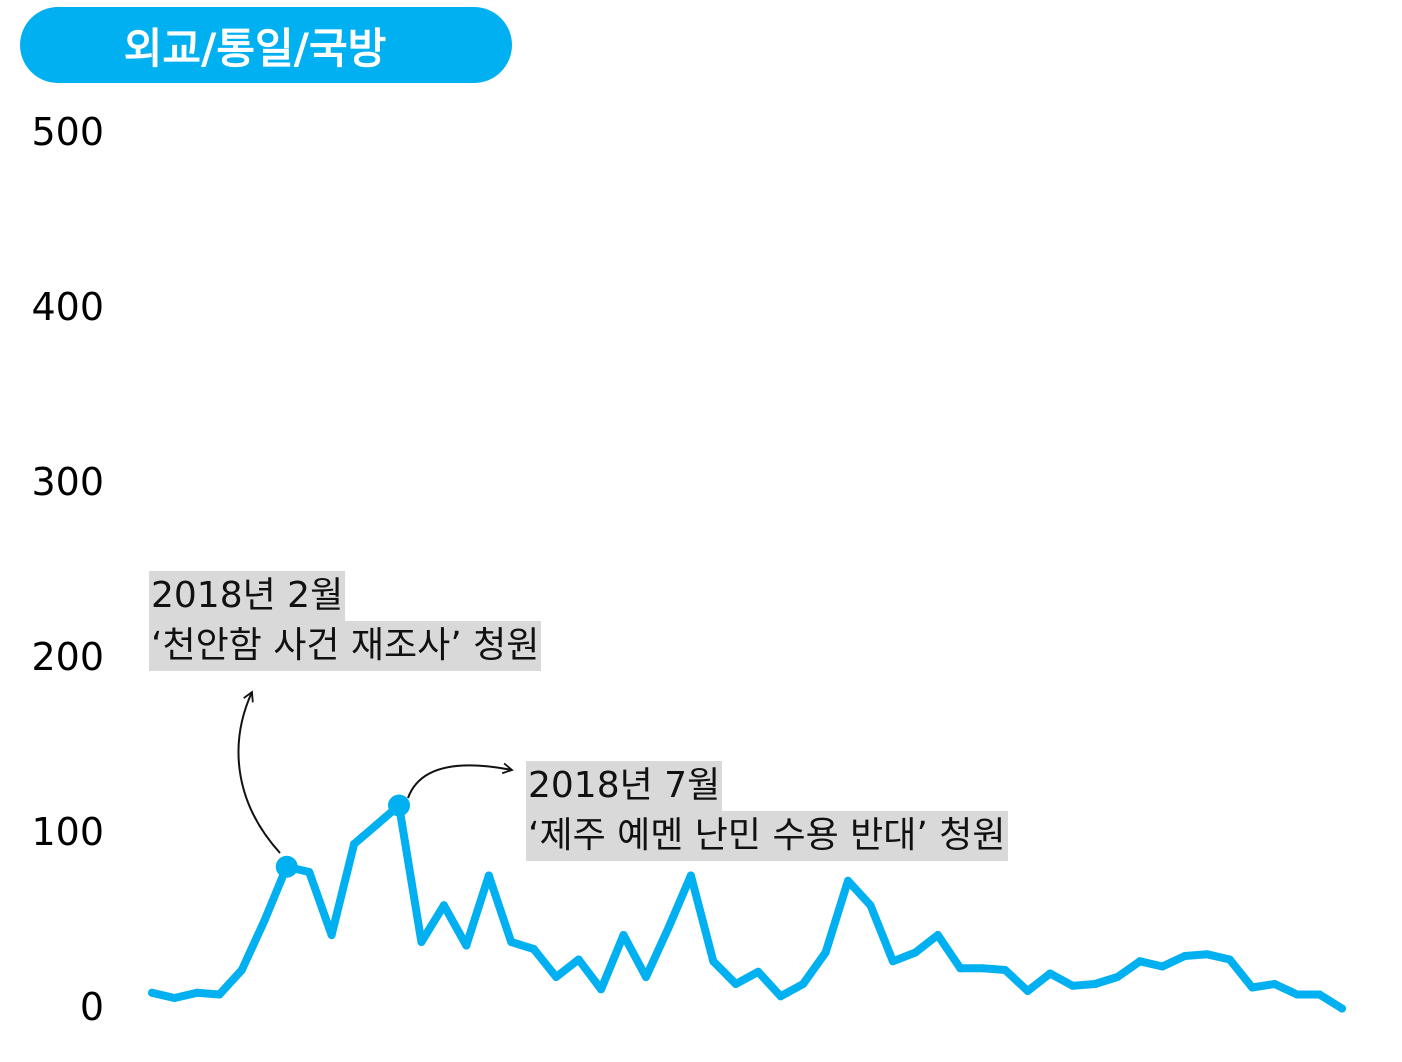 The height and width of the screenshot is (1062, 1402). What do you see at coordinates (67, 482) in the screenshot?
I see `y-tick-label-300: 300` at bounding box center [67, 482].